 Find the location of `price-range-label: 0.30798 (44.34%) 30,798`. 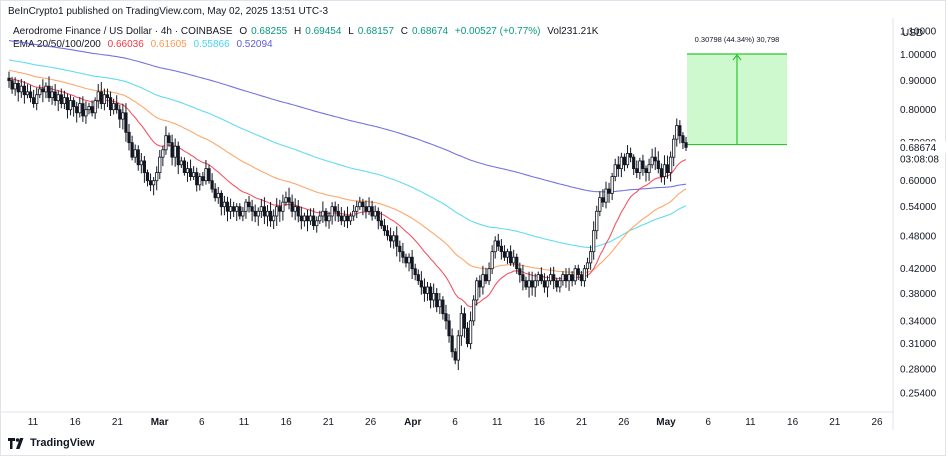

price-range-label: 0.30798 (44.34%) 30,798 is located at coordinates (737, 39).